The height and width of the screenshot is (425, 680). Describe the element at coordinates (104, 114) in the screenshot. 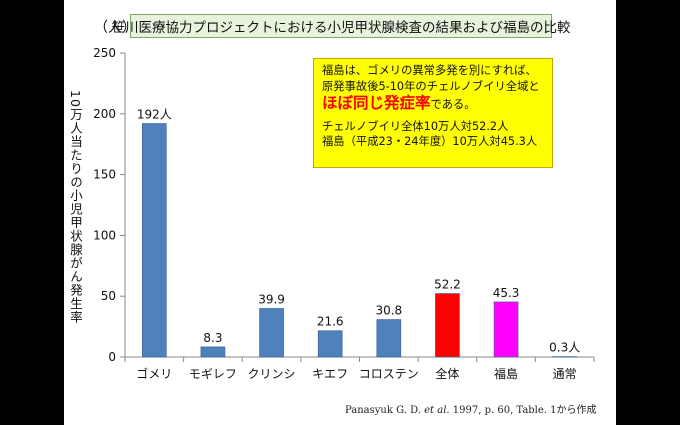

I see `y-tick-label: 200` at that location.